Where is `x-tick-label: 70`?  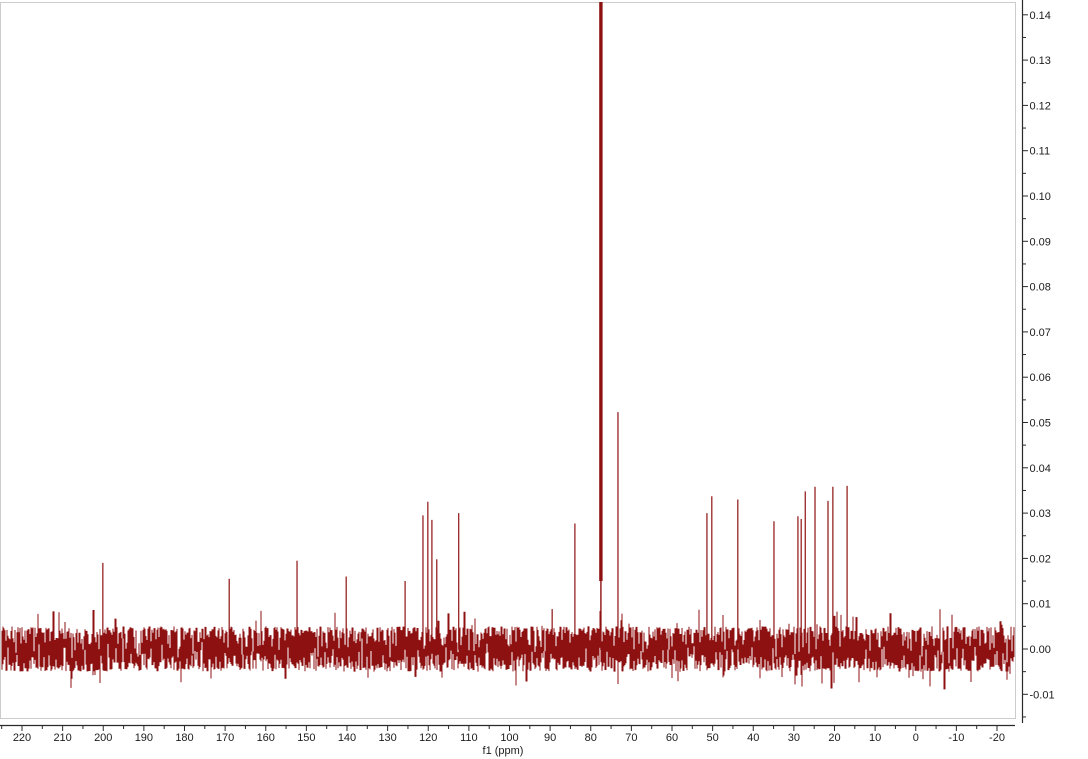
x-tick-label: 70 is located at coordinates (631, 738).